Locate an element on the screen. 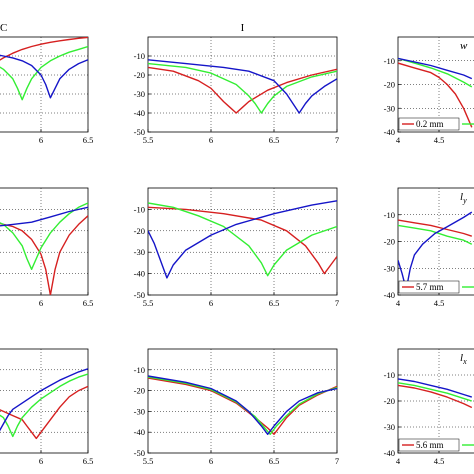 This screenshot has width=474, height=474. parameter-subscript: x is located at coordinates (464, 361).